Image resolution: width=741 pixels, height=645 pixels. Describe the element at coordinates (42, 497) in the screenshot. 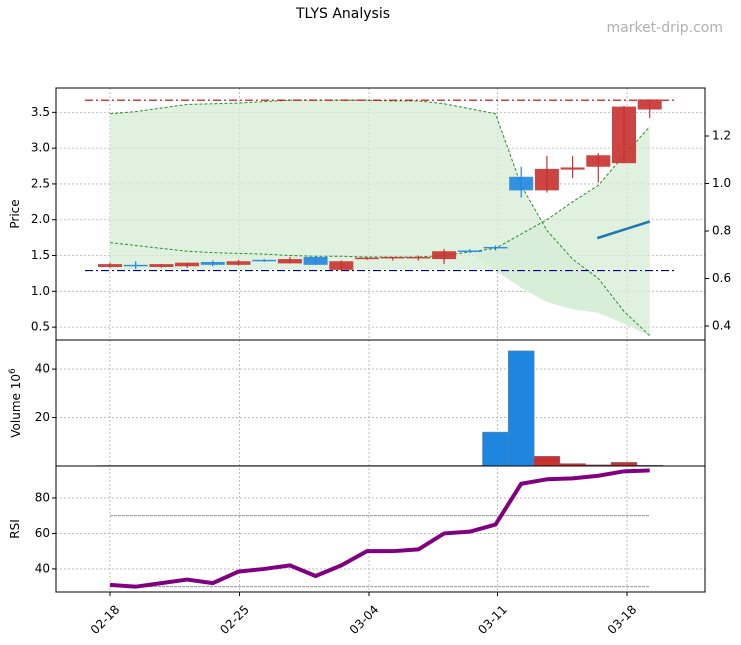

I see `rsi-tick-label: 80` at that location.